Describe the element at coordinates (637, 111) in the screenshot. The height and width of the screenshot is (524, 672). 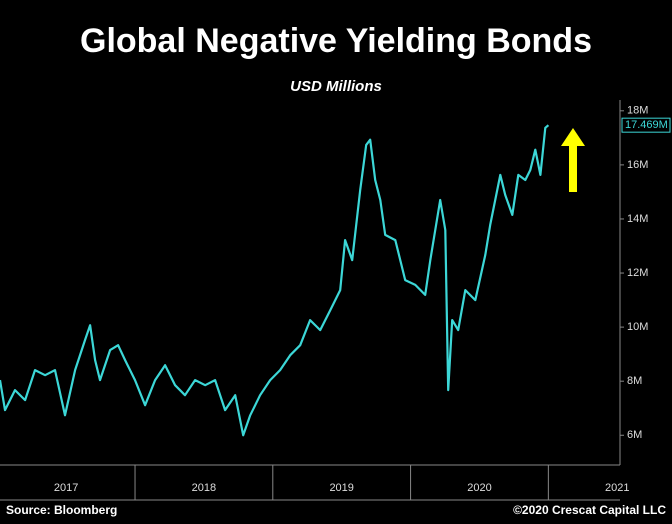
I see `y-tick-label: 18M` at that location.